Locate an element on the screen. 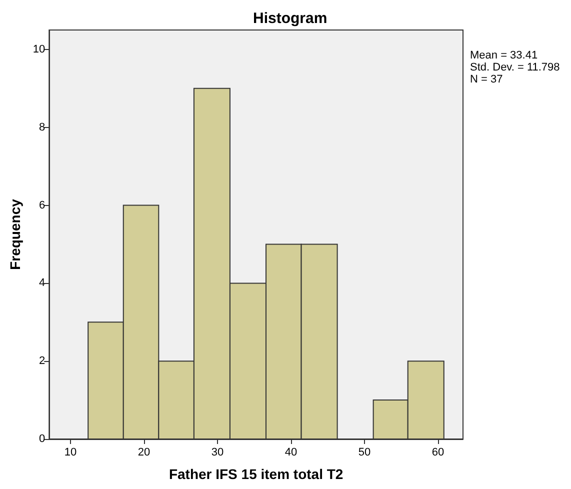 Image resolution: width=571 pixels, height=489 pixels. x-tick-label: 60 is located at coordinates (438, 452).